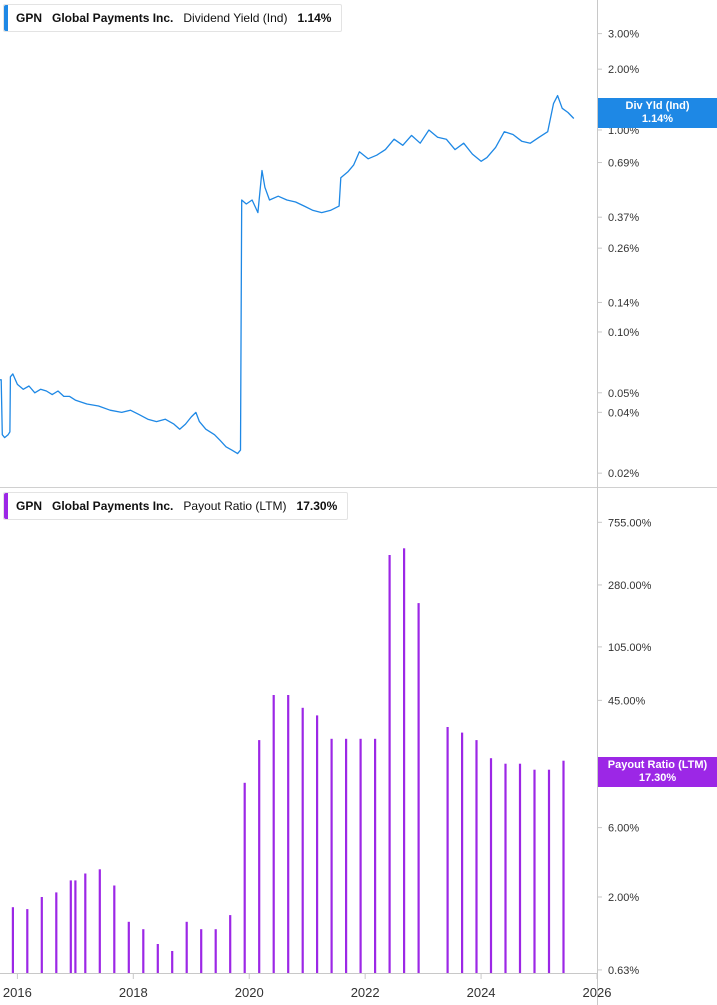  I want to click on y-tick-label: 105.00%, so click(630, 648).